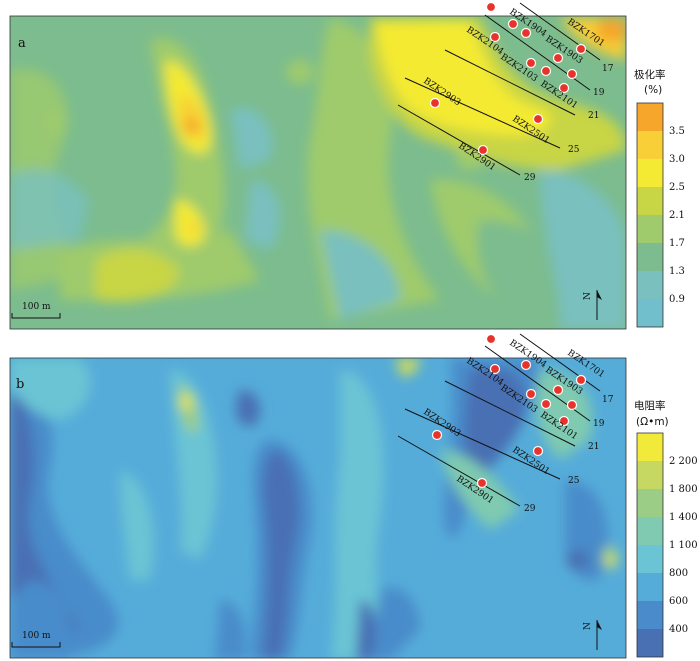 This screenshot has height=661, width=700. What do you see at coordinates (20, 384) in the screenshot?
I see `panel-letter: b` at bounding box center [20, 384].